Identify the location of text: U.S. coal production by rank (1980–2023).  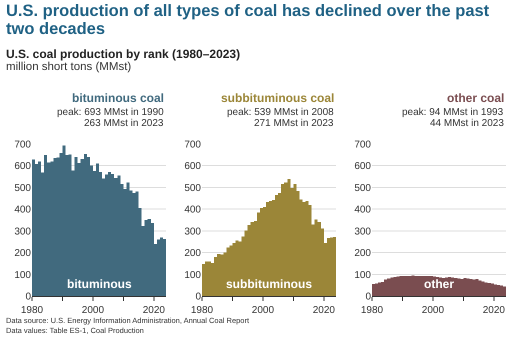
(124, 54).